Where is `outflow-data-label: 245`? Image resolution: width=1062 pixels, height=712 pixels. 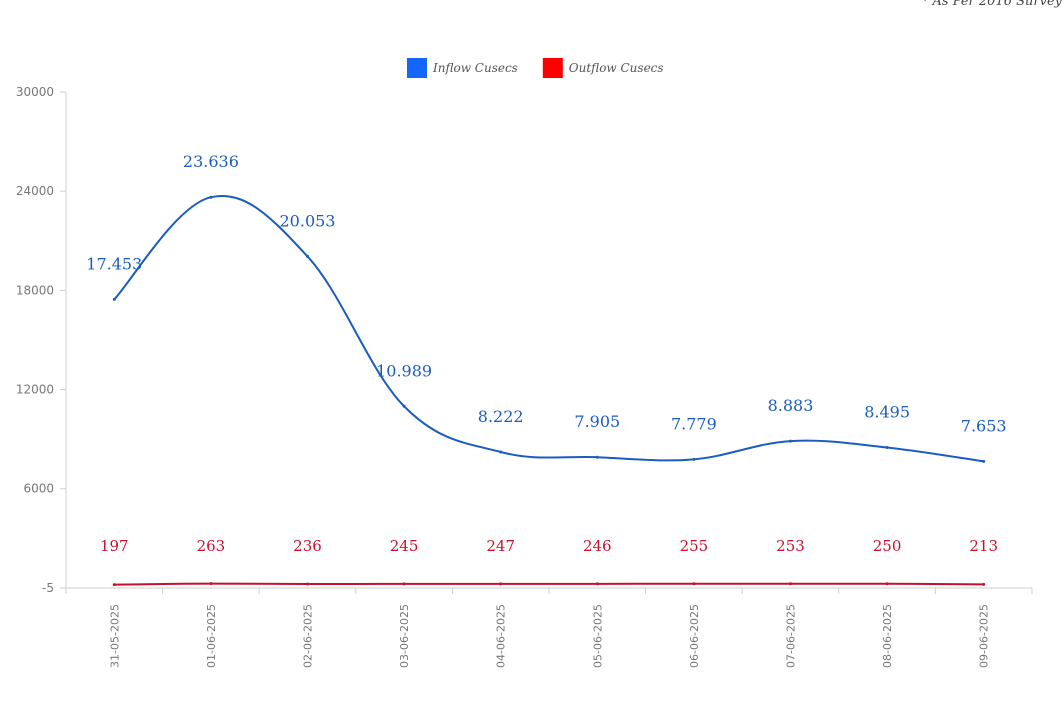
outflow-data-label: 245 is located at coordinates (404, 546).